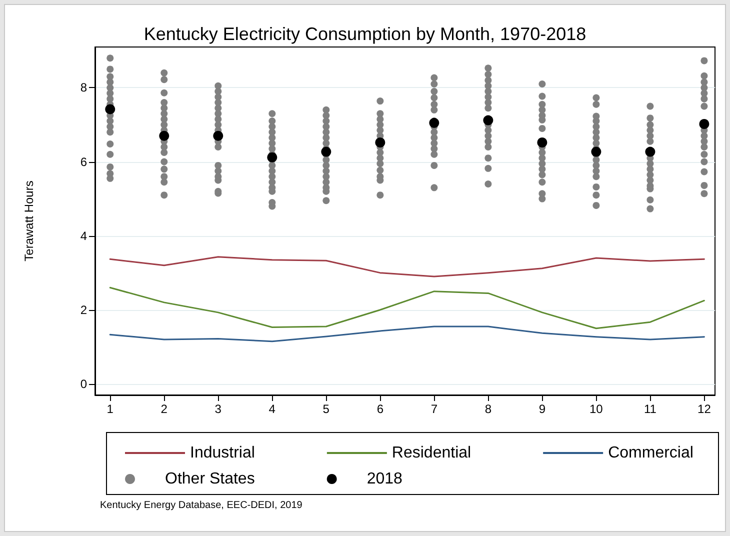  I want to click on x-tick-label: 9, so click(542, 409).